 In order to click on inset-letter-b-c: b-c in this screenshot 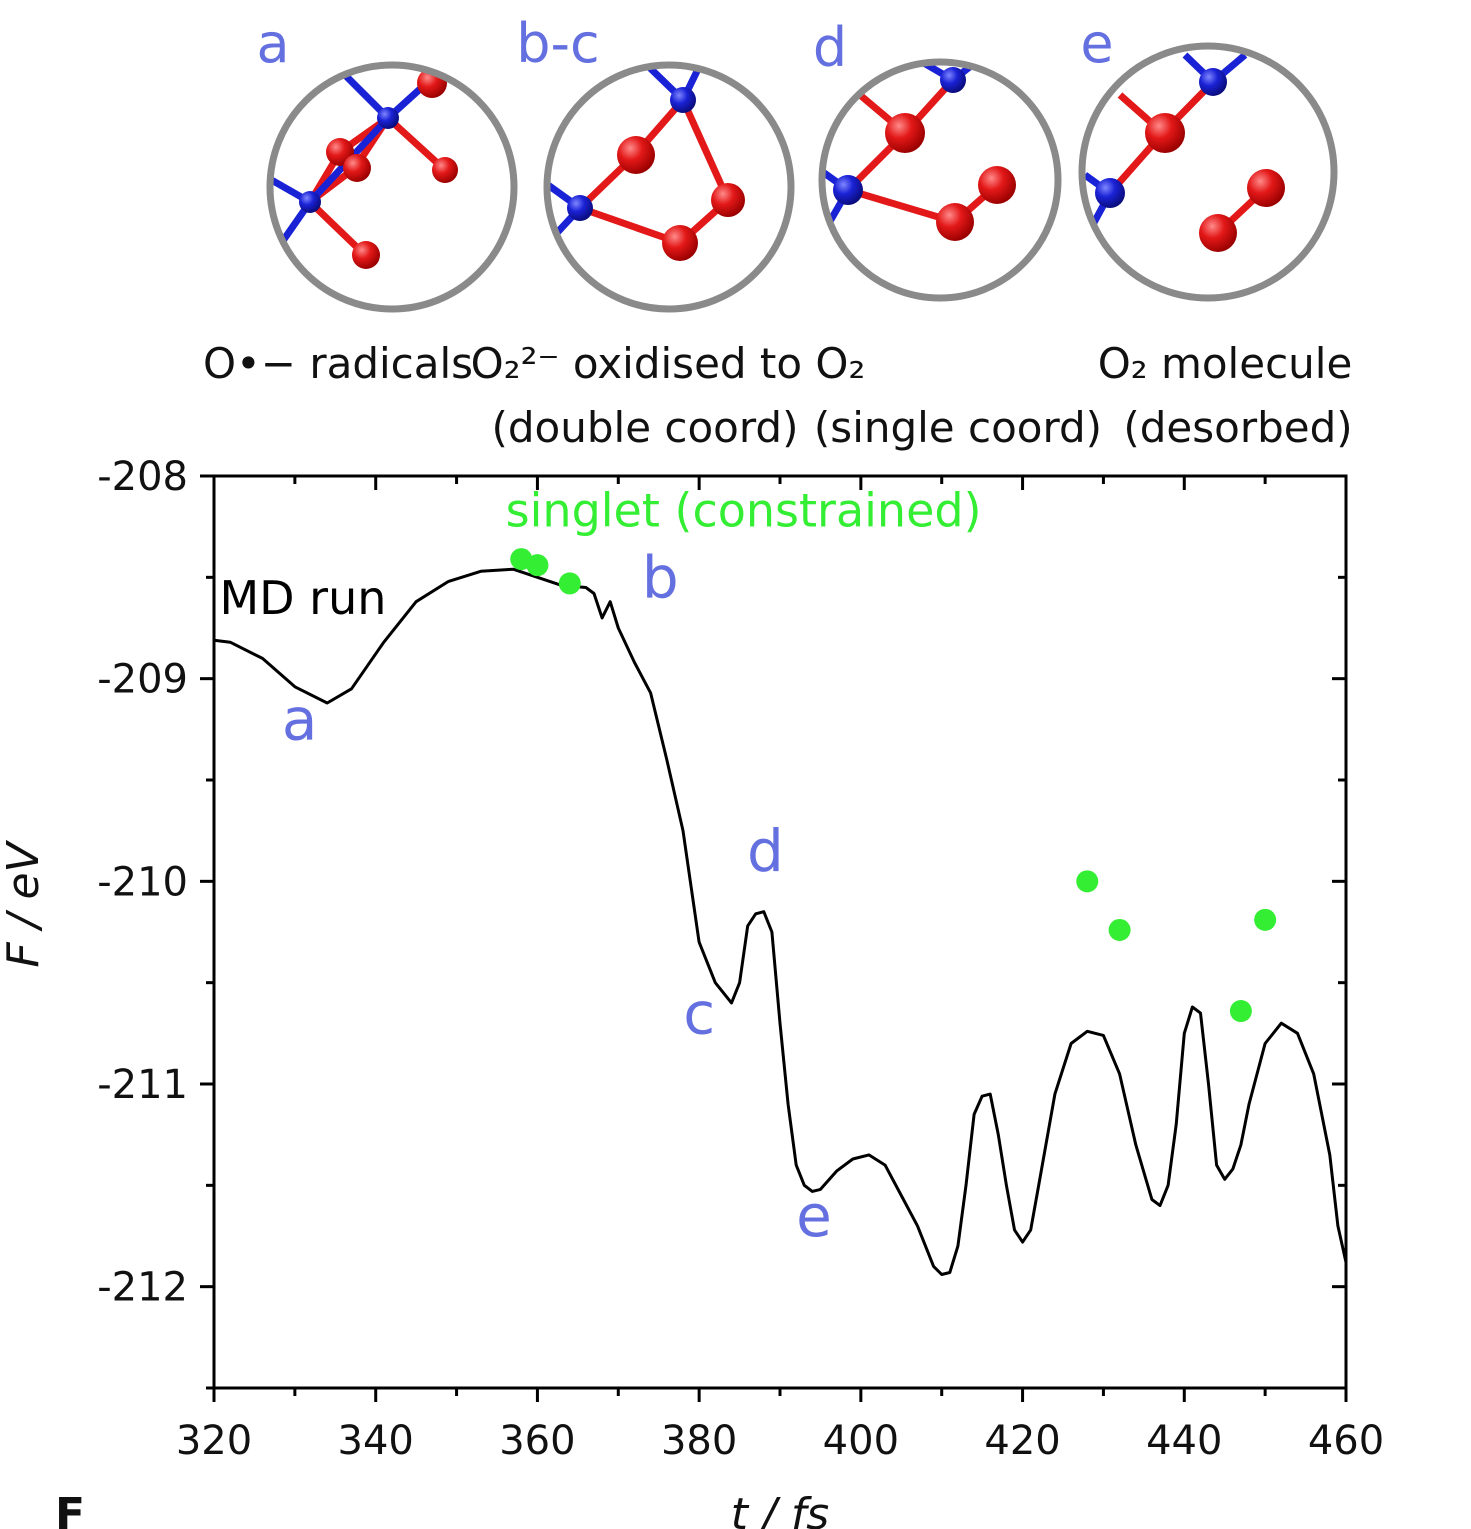, I will do `click(557, 43)`.